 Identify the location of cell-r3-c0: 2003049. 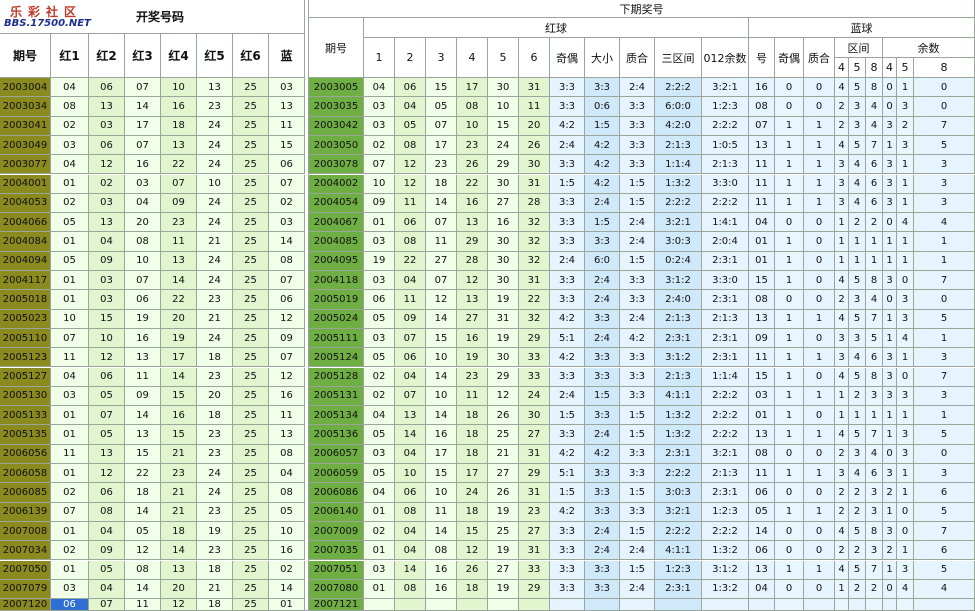
(25, 145).